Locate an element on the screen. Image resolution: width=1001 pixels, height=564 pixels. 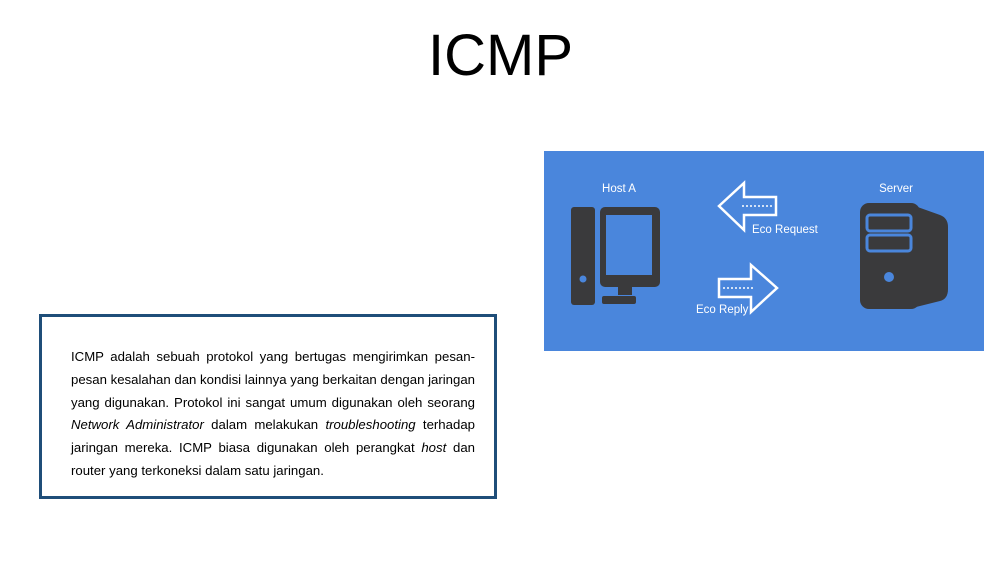
server-icon is located at coordinates (904, 256).